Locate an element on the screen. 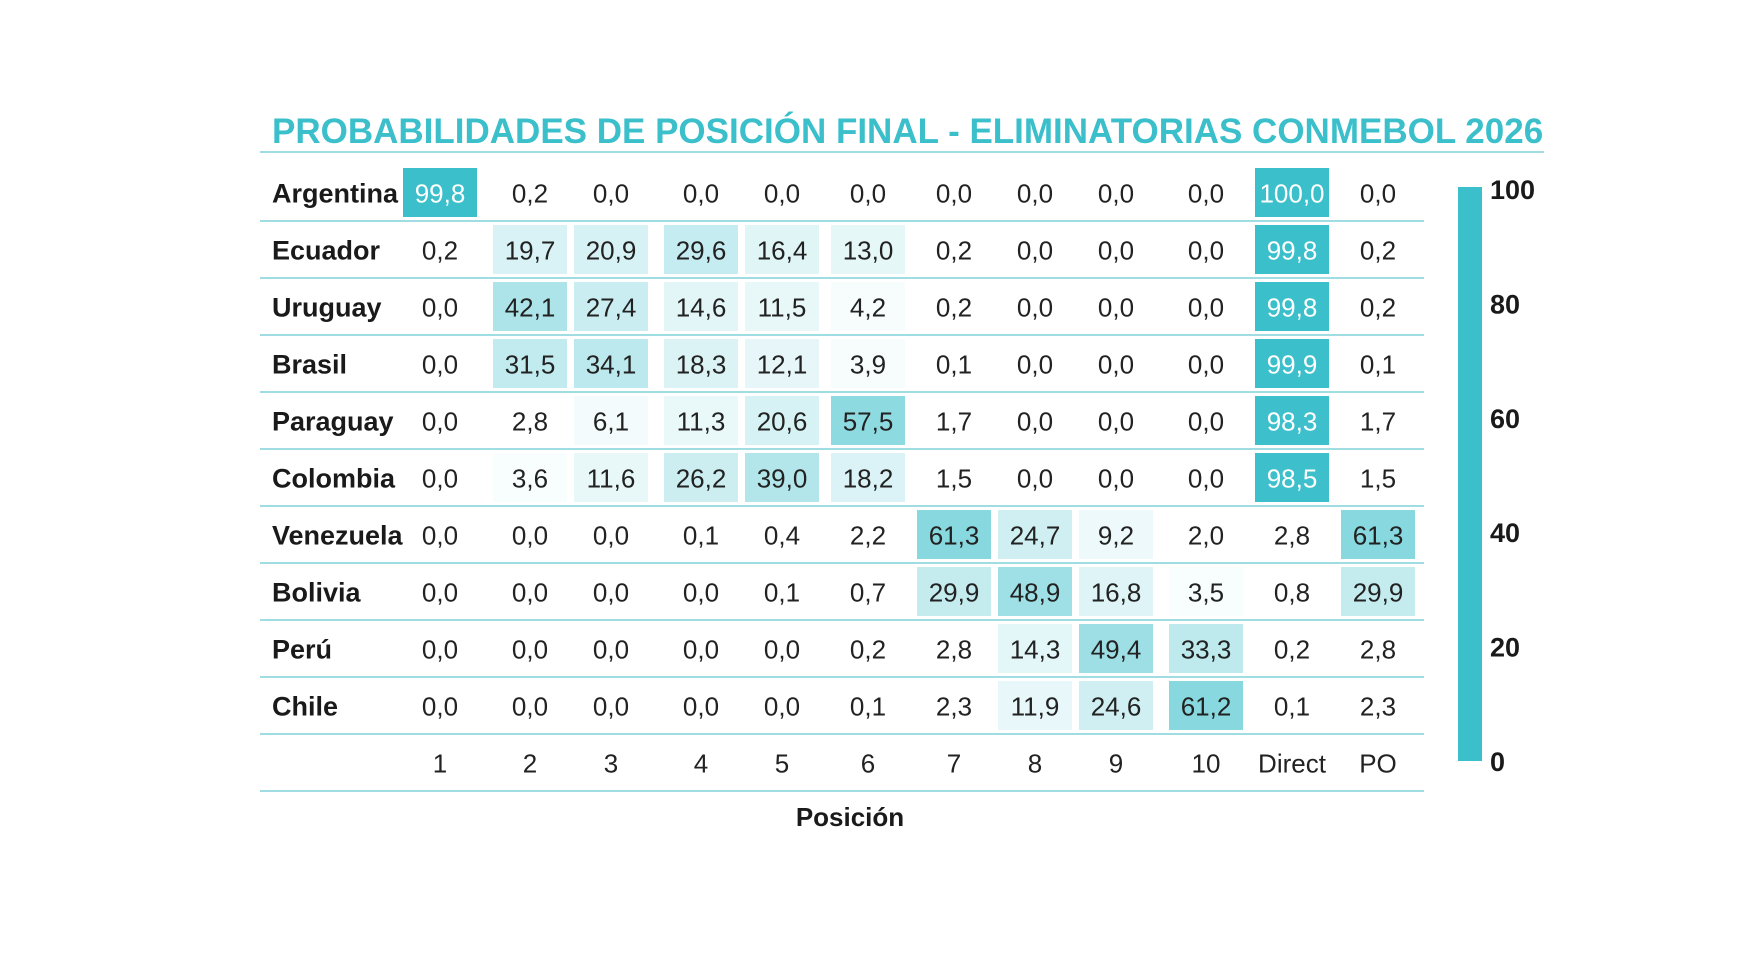 This screenshot has width=1747, height=978. cell-value: 61,3 is located at coordinates (1378, 536).